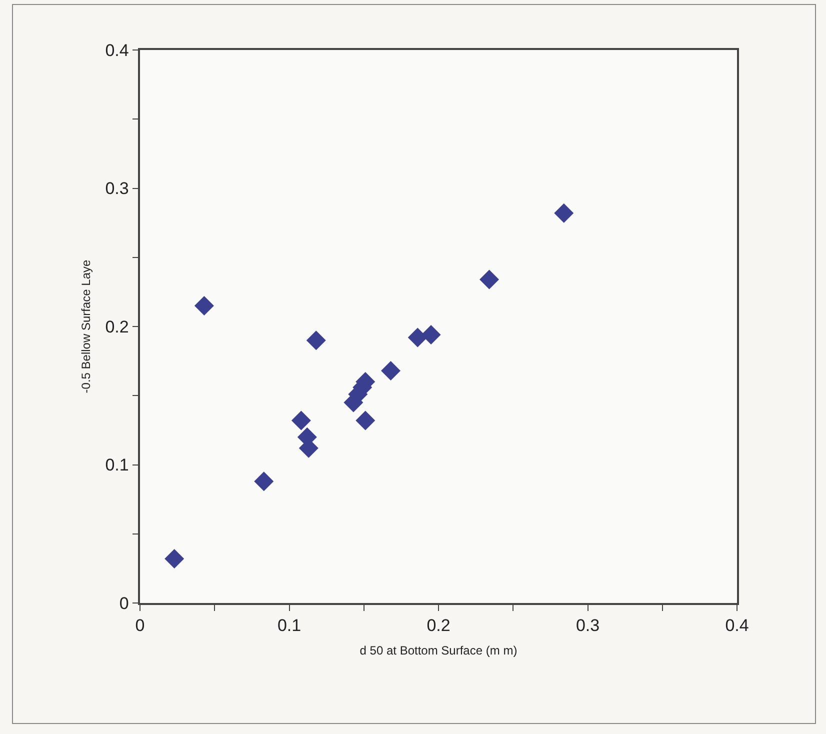 The image size is (826, 734). What do you see at coordinates (289, 626) in the screenshot?
I see `x-tick-label: 0.1` at bounding box center [289, 626].